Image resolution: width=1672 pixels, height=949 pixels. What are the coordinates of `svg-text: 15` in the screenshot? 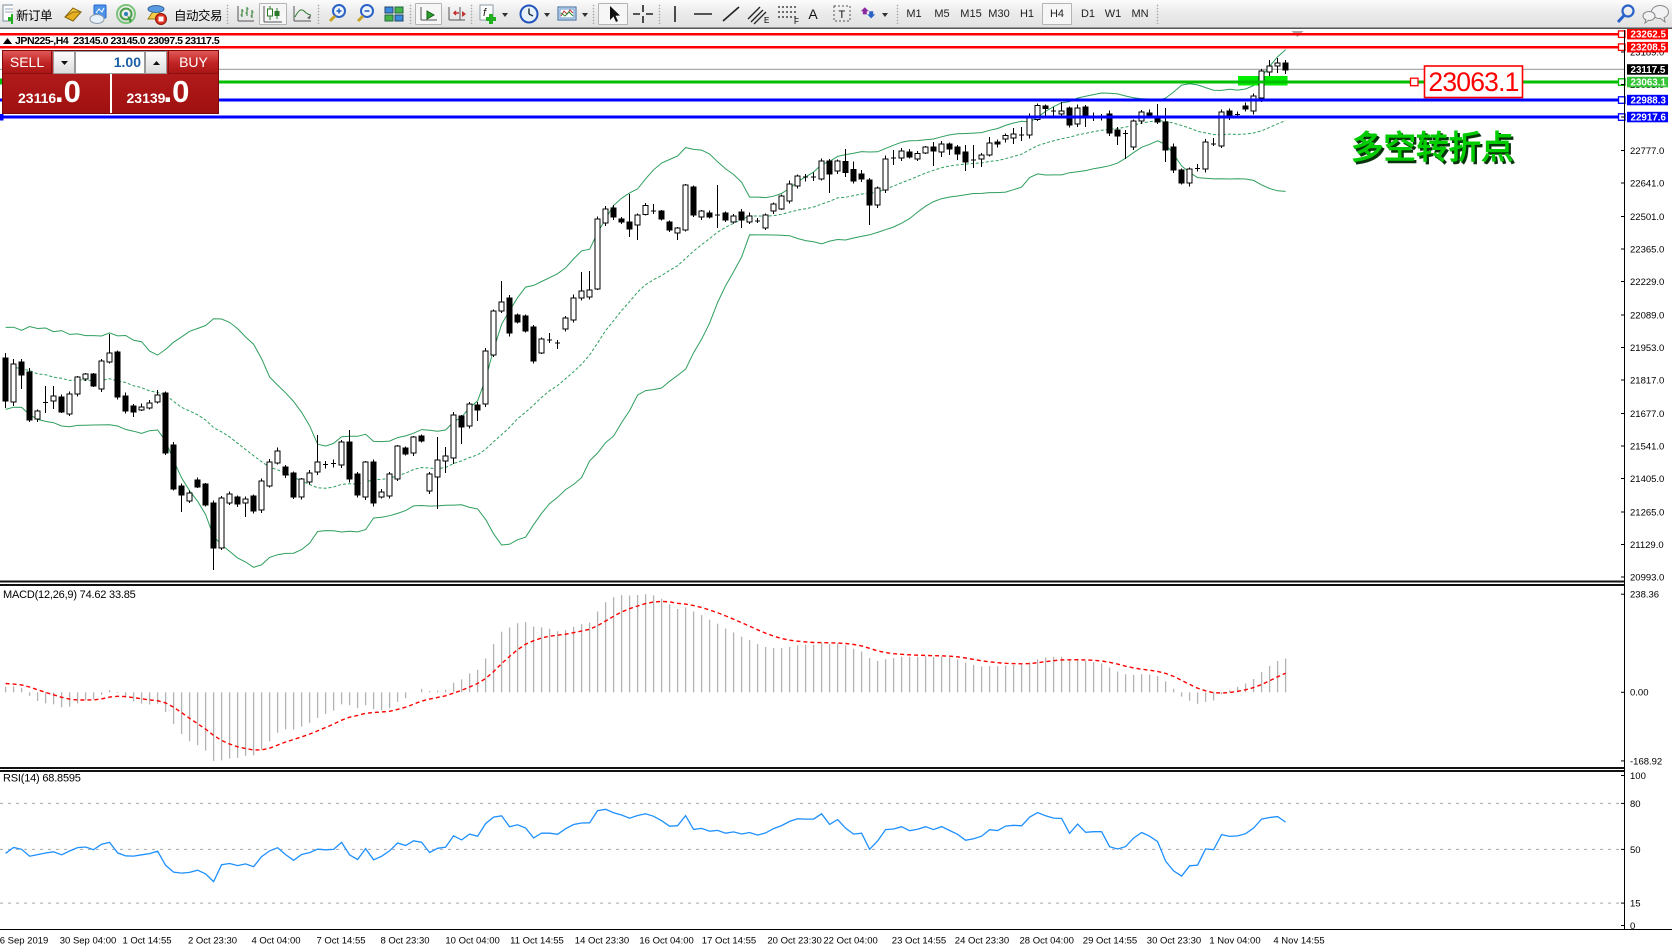 It's located at (1635, 904).